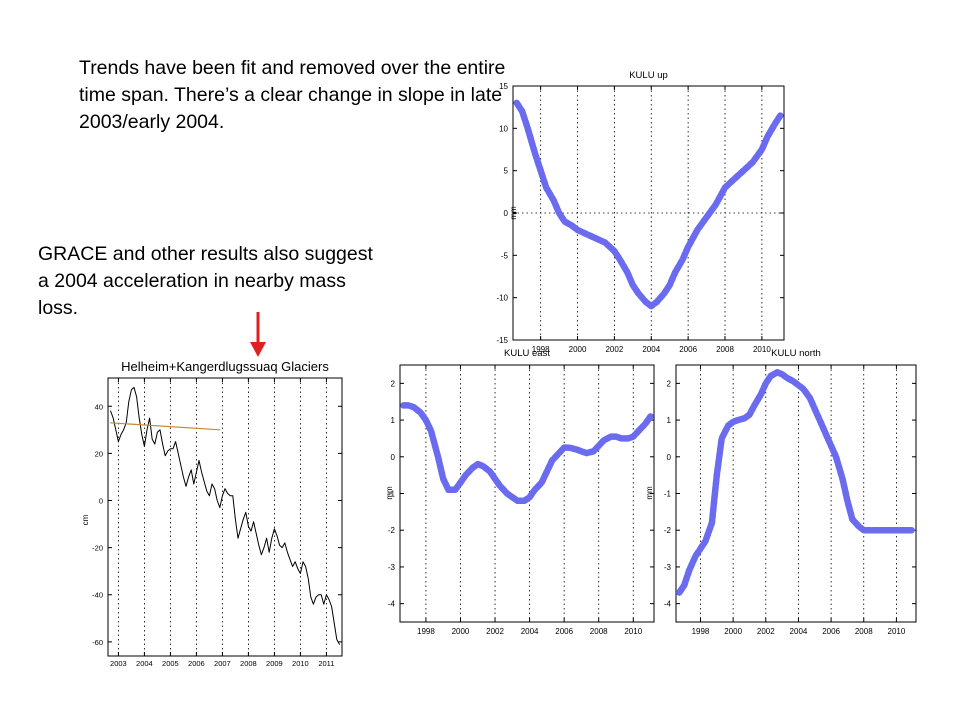  Describe the element at coordinates (502, 340) in the screenshot. I see `y-tick-label: -15` at that location.